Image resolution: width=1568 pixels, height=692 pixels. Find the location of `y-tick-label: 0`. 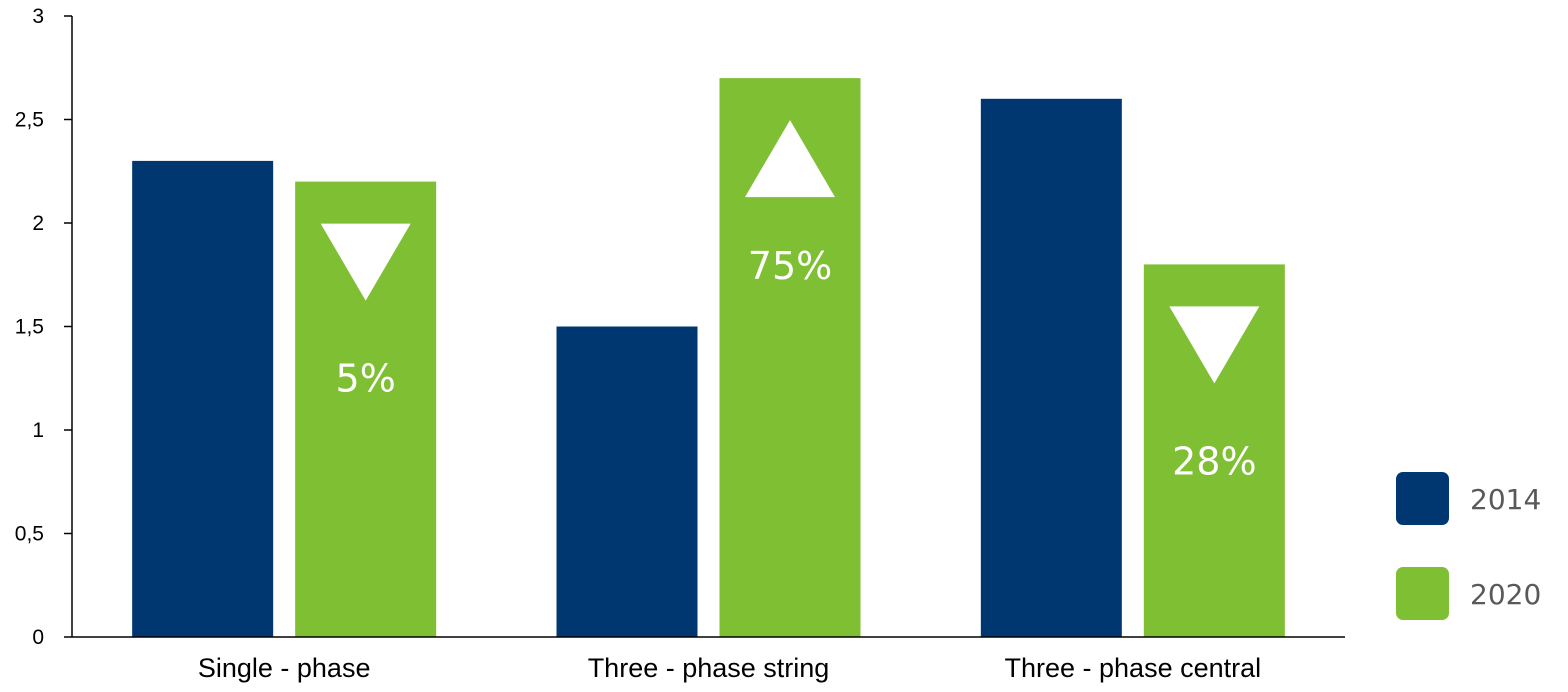

y-tick-label: 0 is located at coordinates (38, 637).